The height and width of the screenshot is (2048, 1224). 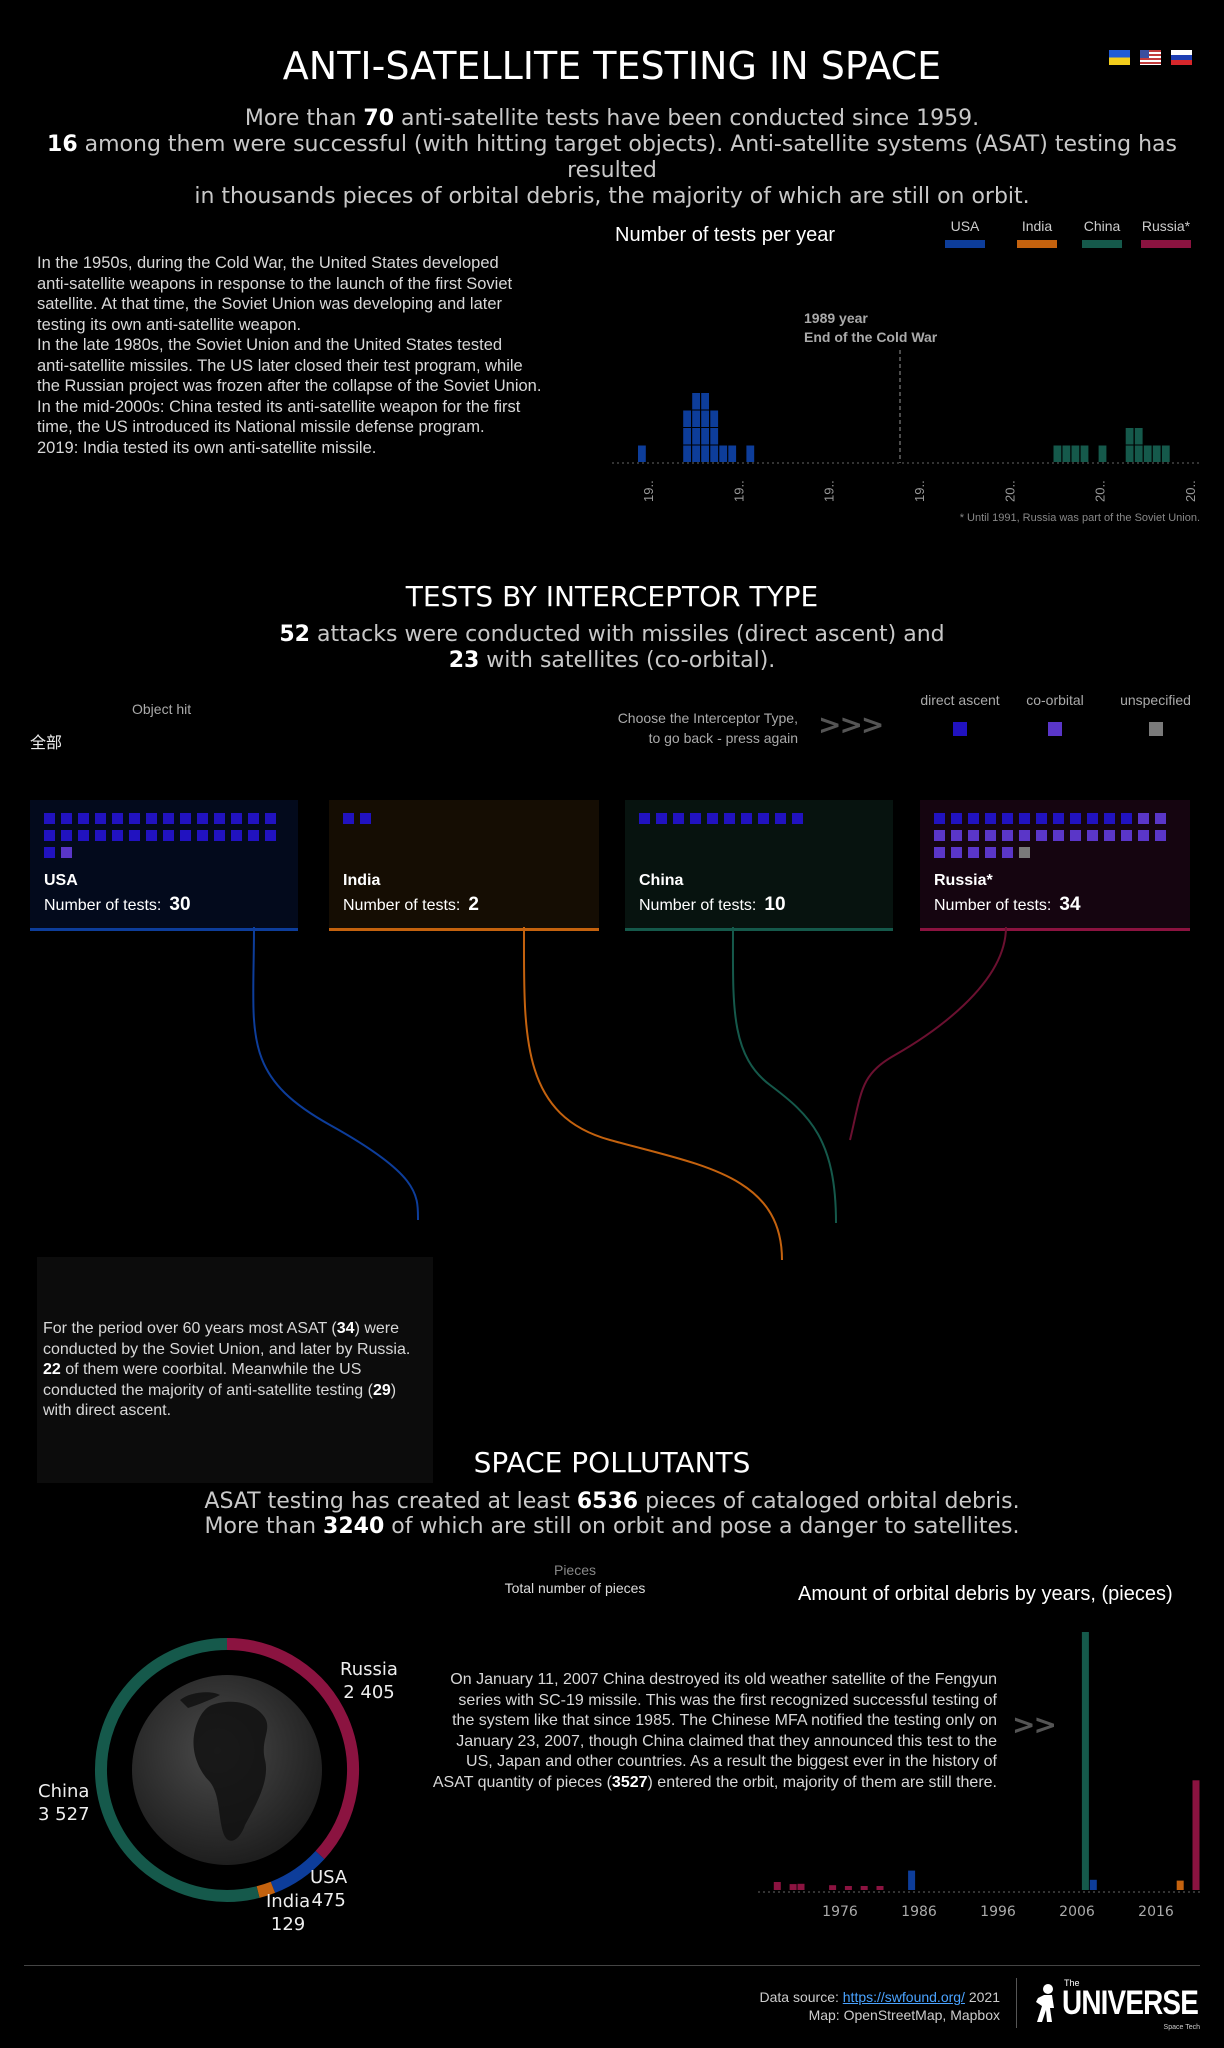 What do you see at coordinates (864, 1888) in the screenshot?
I see `debris-bar-russia-1979` at bounding box center [864, 1888].